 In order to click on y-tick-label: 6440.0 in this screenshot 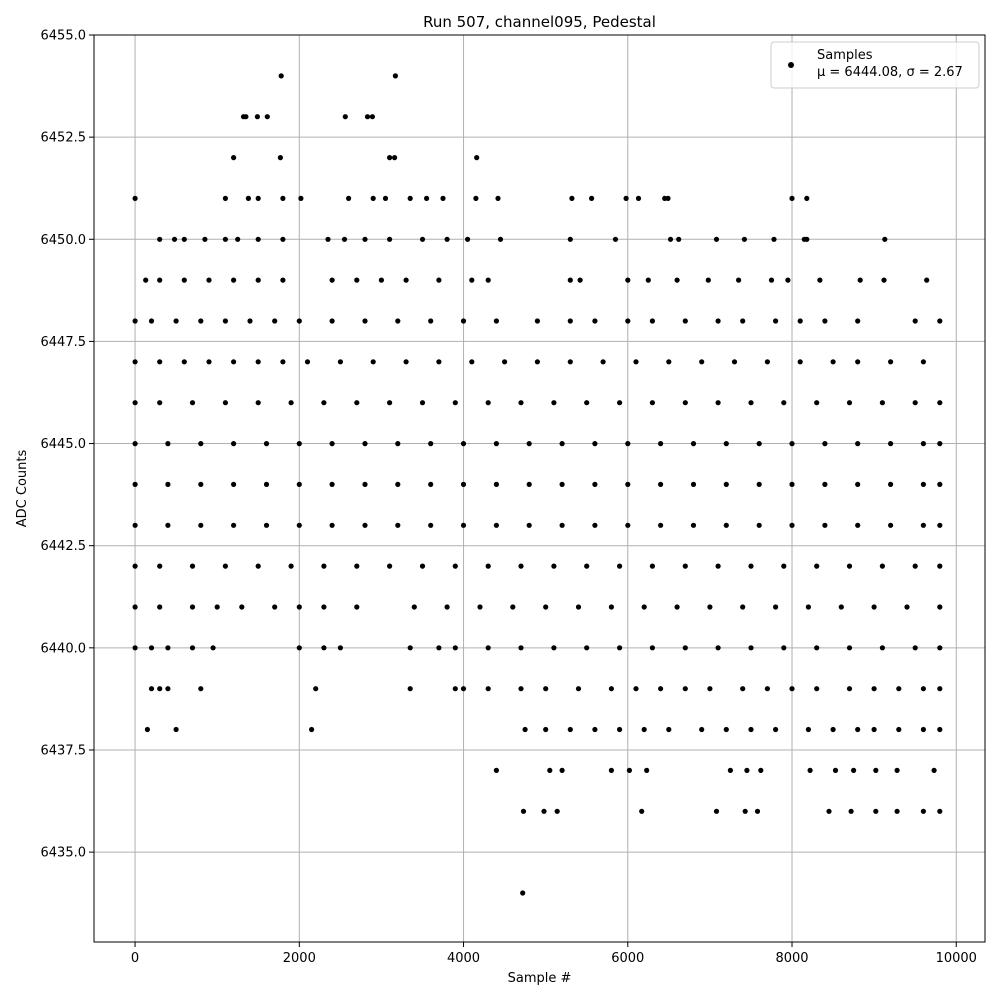, I will do `click(64, 648)`.